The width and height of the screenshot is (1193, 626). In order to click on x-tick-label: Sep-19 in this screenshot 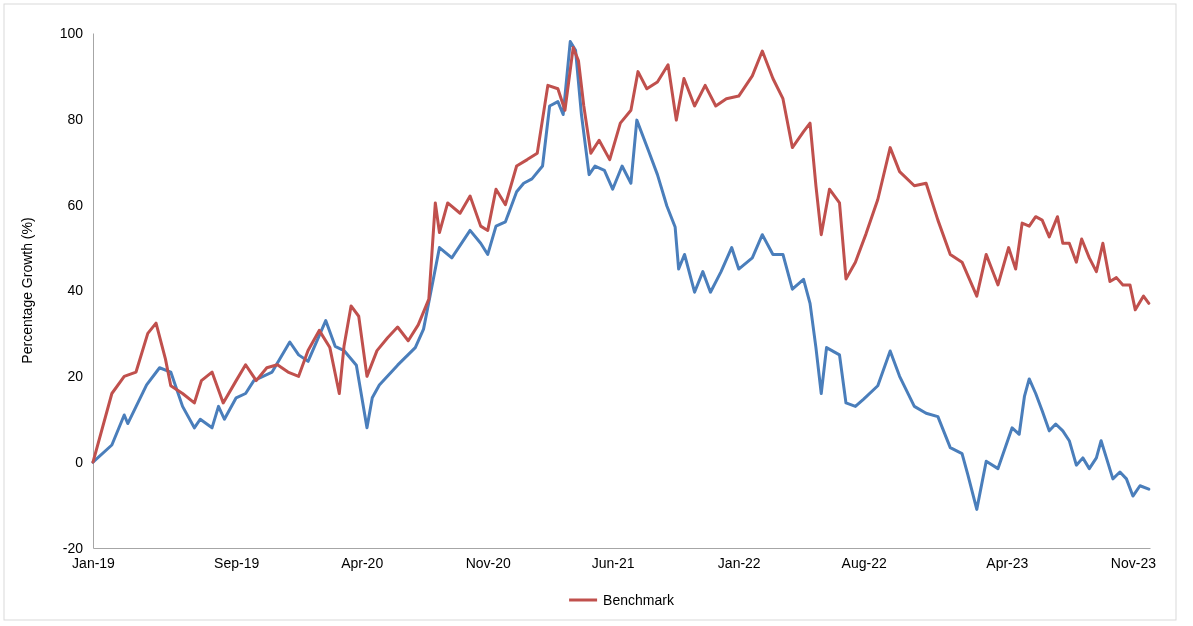, I will do `click(237, 562)`.